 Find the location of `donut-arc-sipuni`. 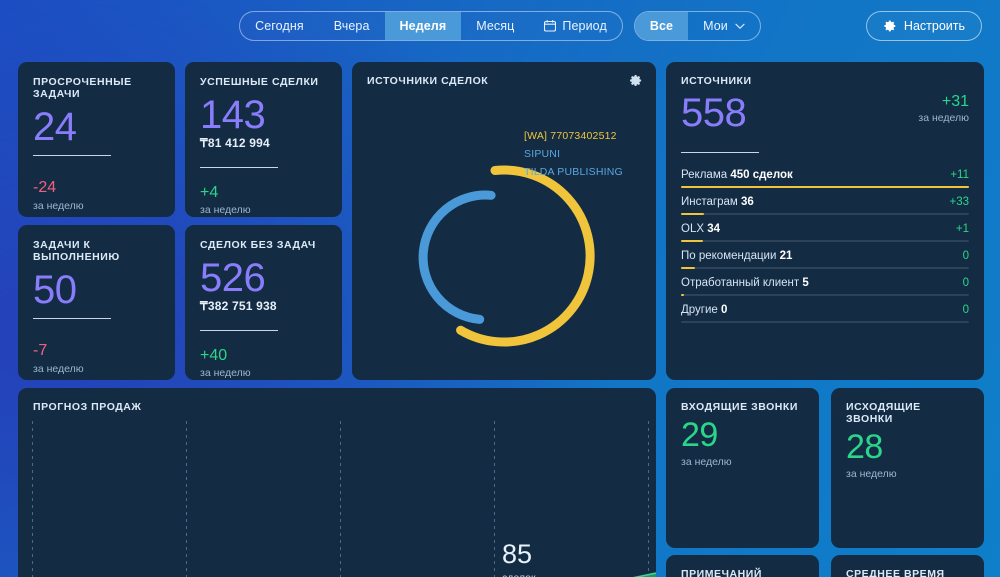

donut-arc-sipuni is located at coordinates (457, 257).